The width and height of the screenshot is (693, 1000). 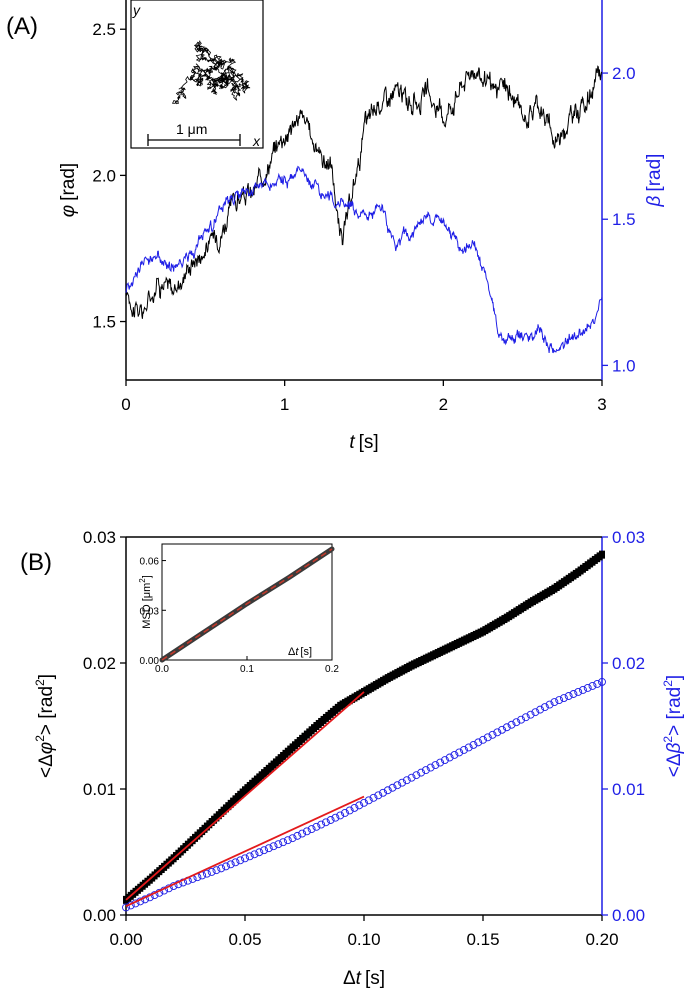 I want to click on panel-b-inset-x-symbol: t, so click(x=297, y=652).